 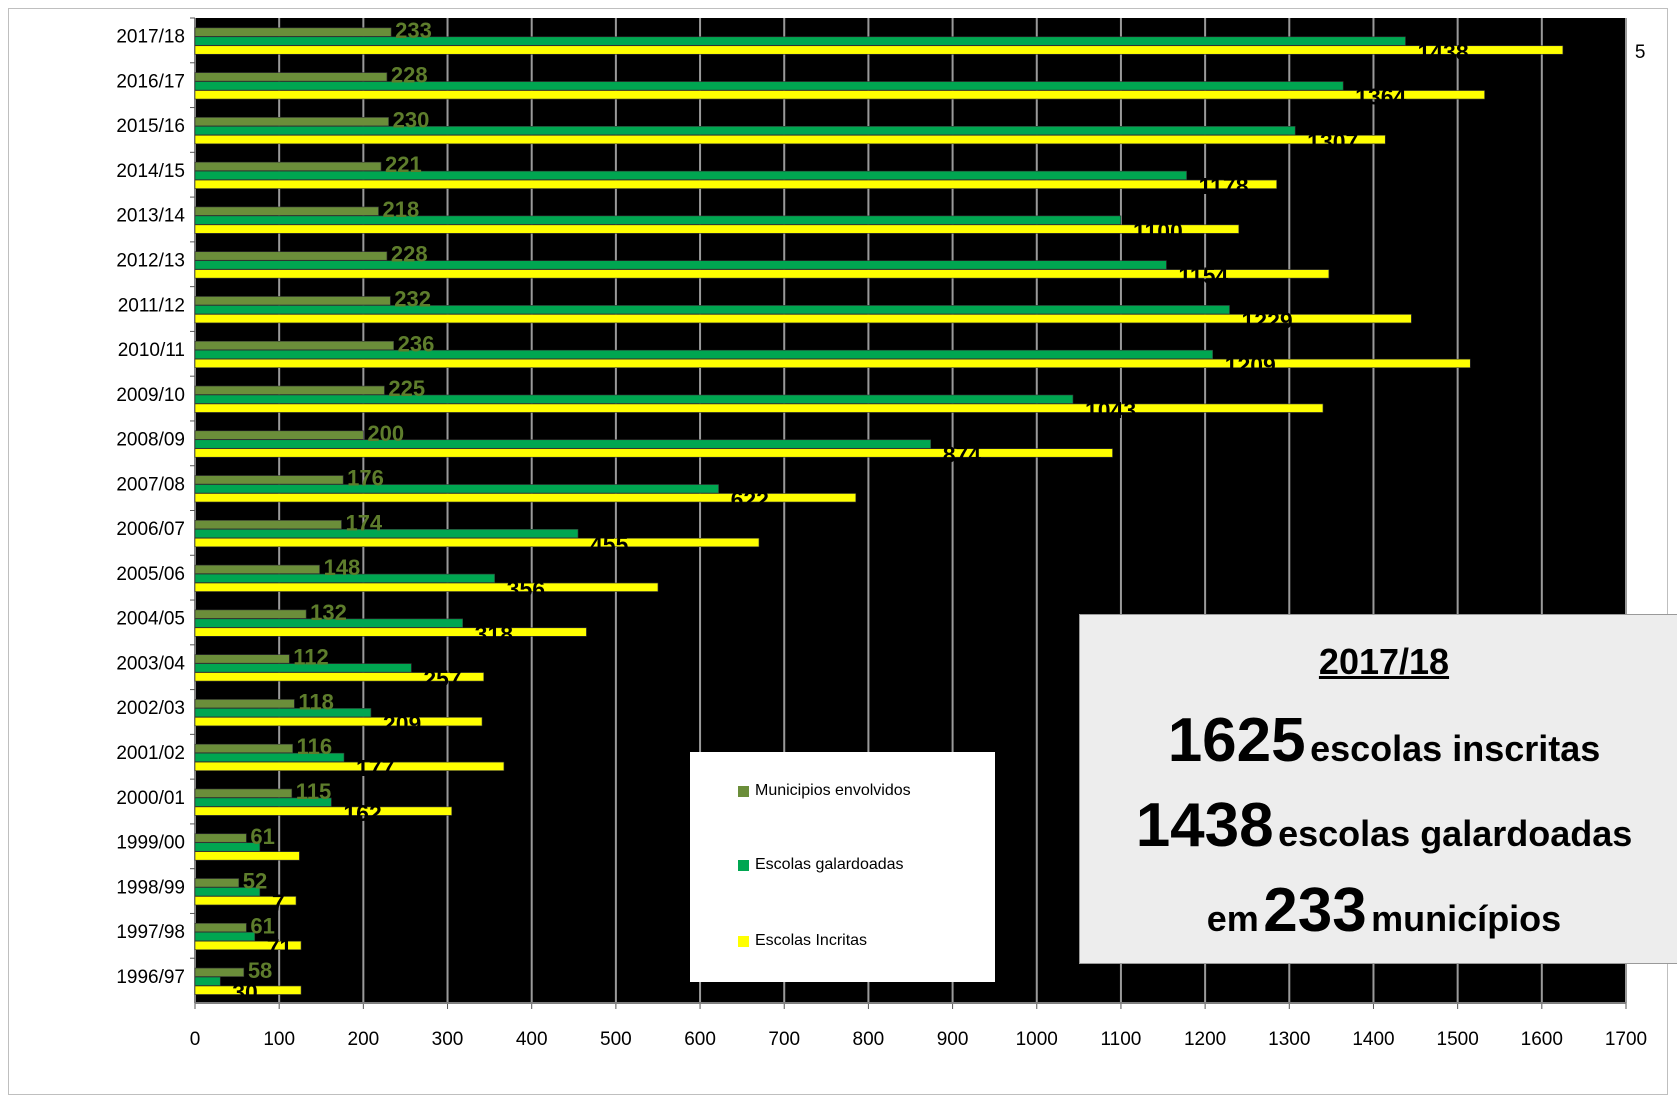 What do you see at coordinates (262, 836) in the screenshot?
I see `data-label-municipios: 61` at bounding box center [262, 836].